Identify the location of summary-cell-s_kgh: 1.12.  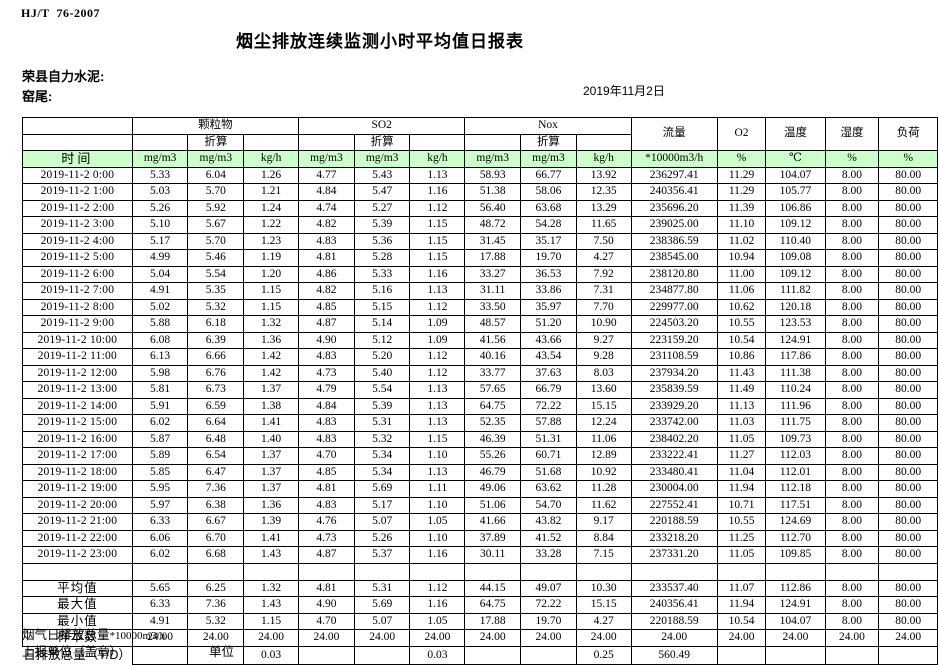
(437, 588).